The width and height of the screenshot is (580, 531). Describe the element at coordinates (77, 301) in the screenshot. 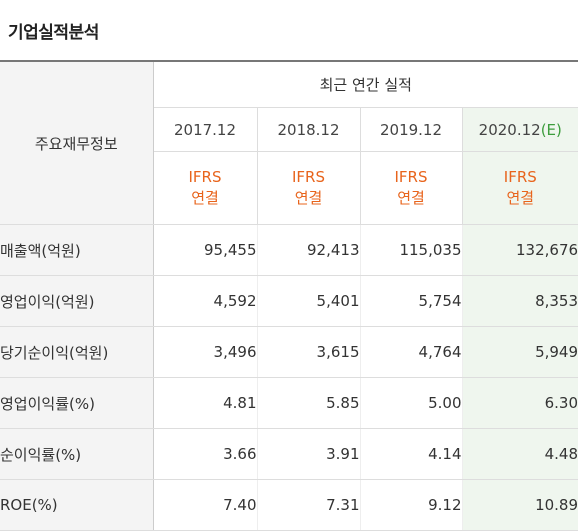

I see `row-label: 영업이익(억원)` at that location.